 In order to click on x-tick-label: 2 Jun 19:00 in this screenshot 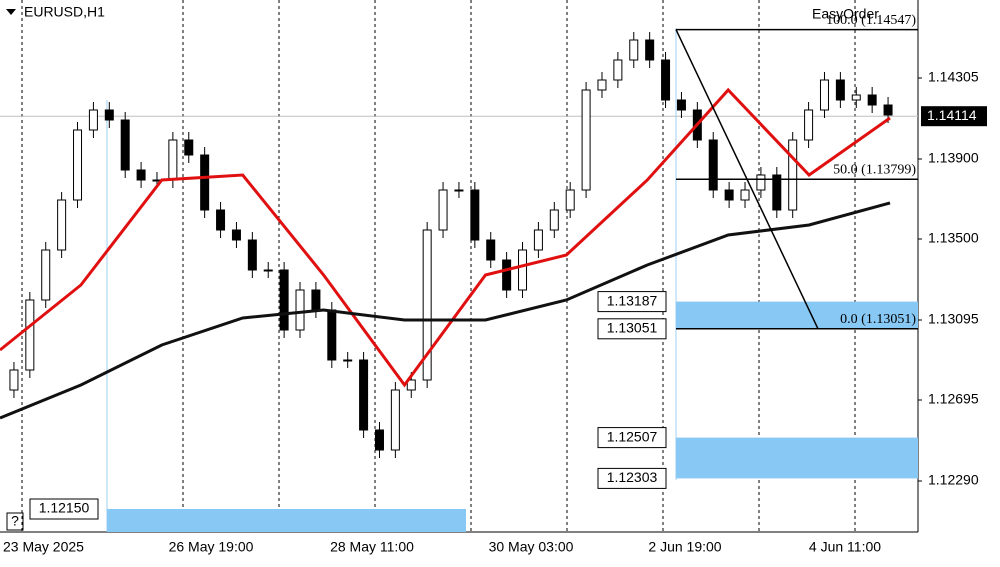, I will do `click(684, 547)`.